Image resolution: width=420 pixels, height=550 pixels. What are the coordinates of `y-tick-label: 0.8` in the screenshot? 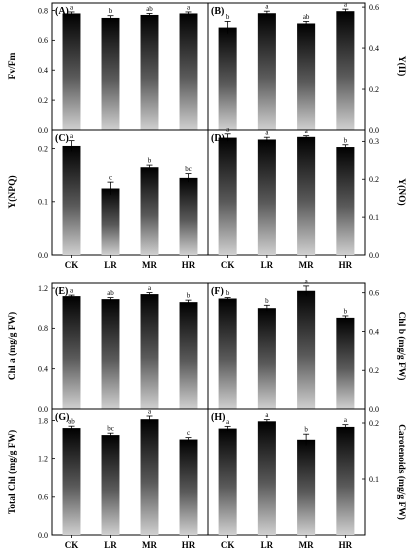 It's located at (43, 328).